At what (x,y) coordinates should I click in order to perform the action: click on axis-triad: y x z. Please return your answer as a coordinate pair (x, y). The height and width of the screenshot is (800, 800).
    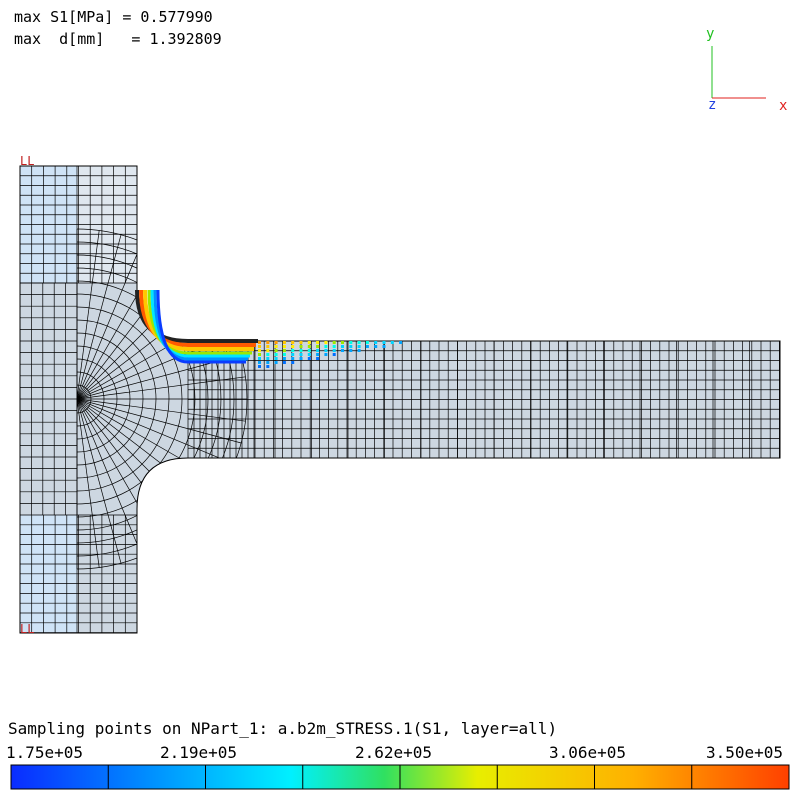
    Looking at the image, I should click on (746, 70).